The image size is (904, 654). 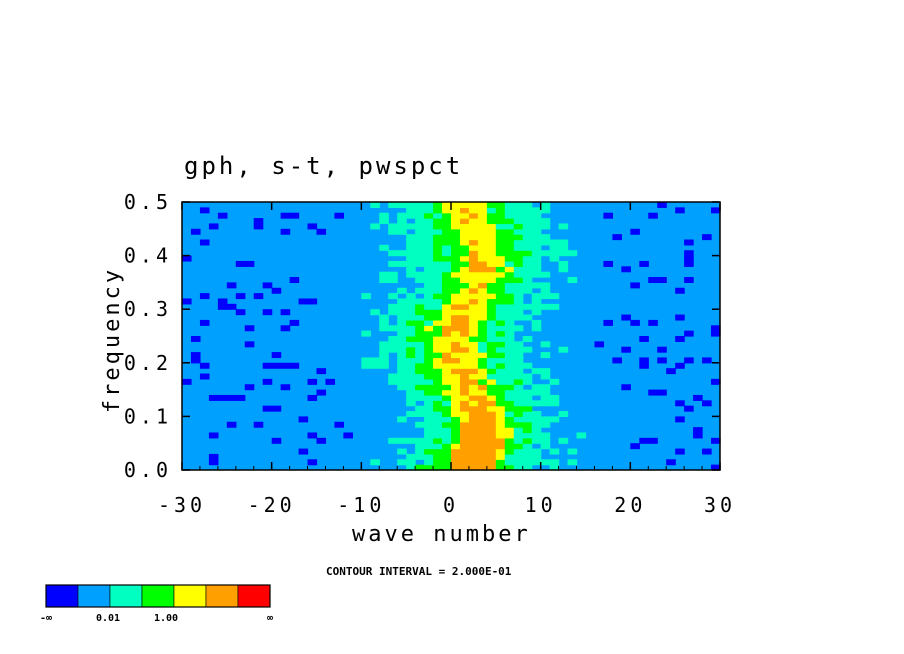 I want to click on colorbar-label: -∞, so click(x=46, y=618).